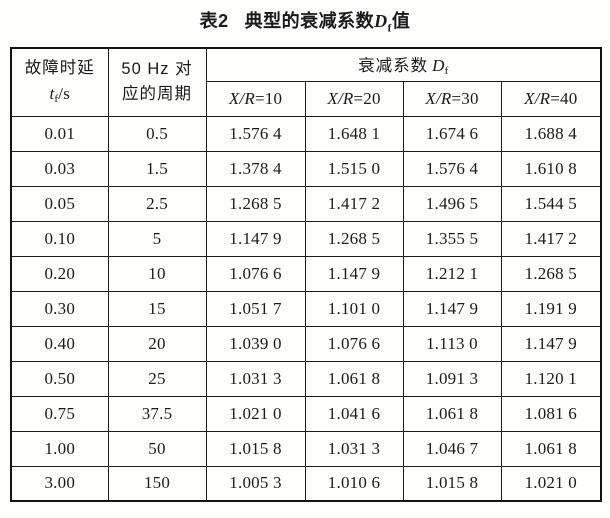 The width and height of the screenshot is (610, 518). Describe the element at coordinates (354, 168) in the screenshot. I see `cell-df-xr20: 1.515 0` at that location.